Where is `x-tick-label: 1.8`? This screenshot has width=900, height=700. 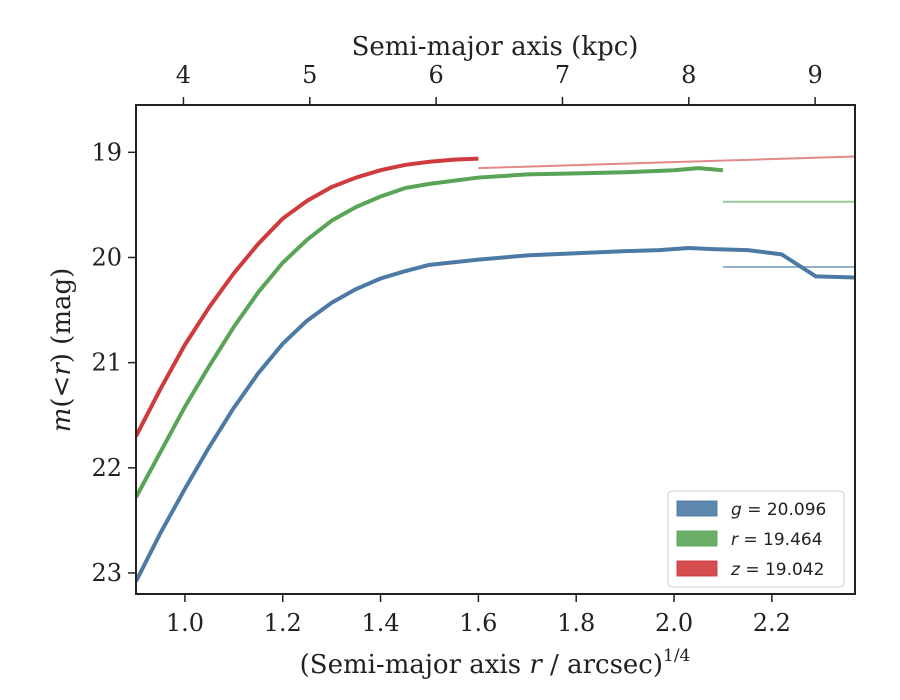 x-tick-label: 1.8 is located at coordinates (576, 623).